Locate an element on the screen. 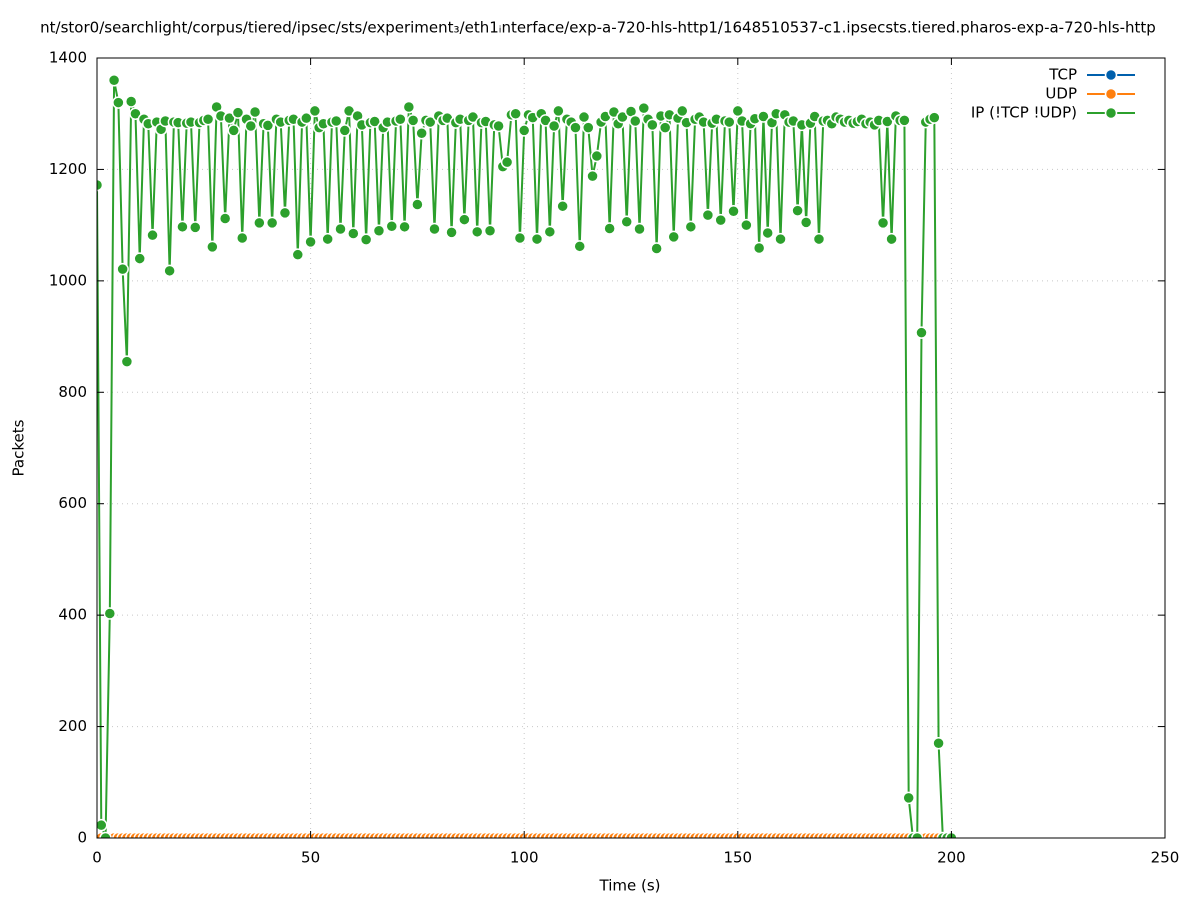 The width and height of the screenshot is (1197, 900). y-tick-label: 200 is located at coordinates (72, 726).